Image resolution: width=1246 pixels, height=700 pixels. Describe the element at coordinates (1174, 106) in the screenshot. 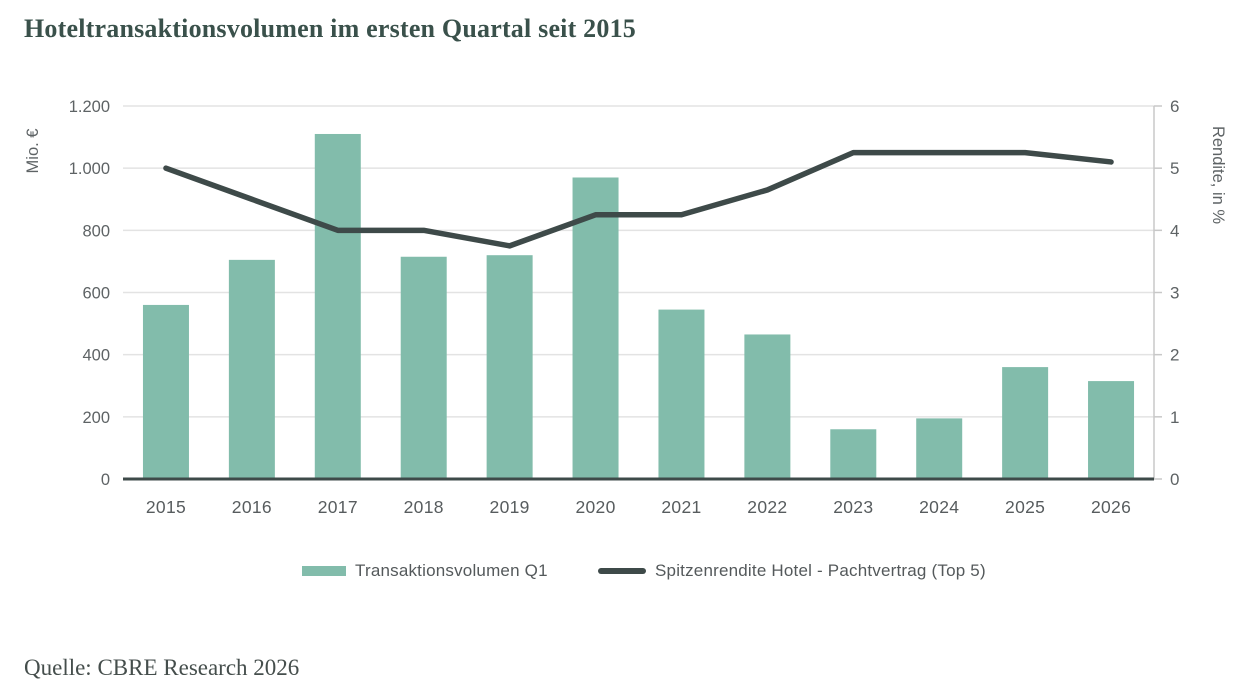

I see `right-tick-label-6: 6` at that location.